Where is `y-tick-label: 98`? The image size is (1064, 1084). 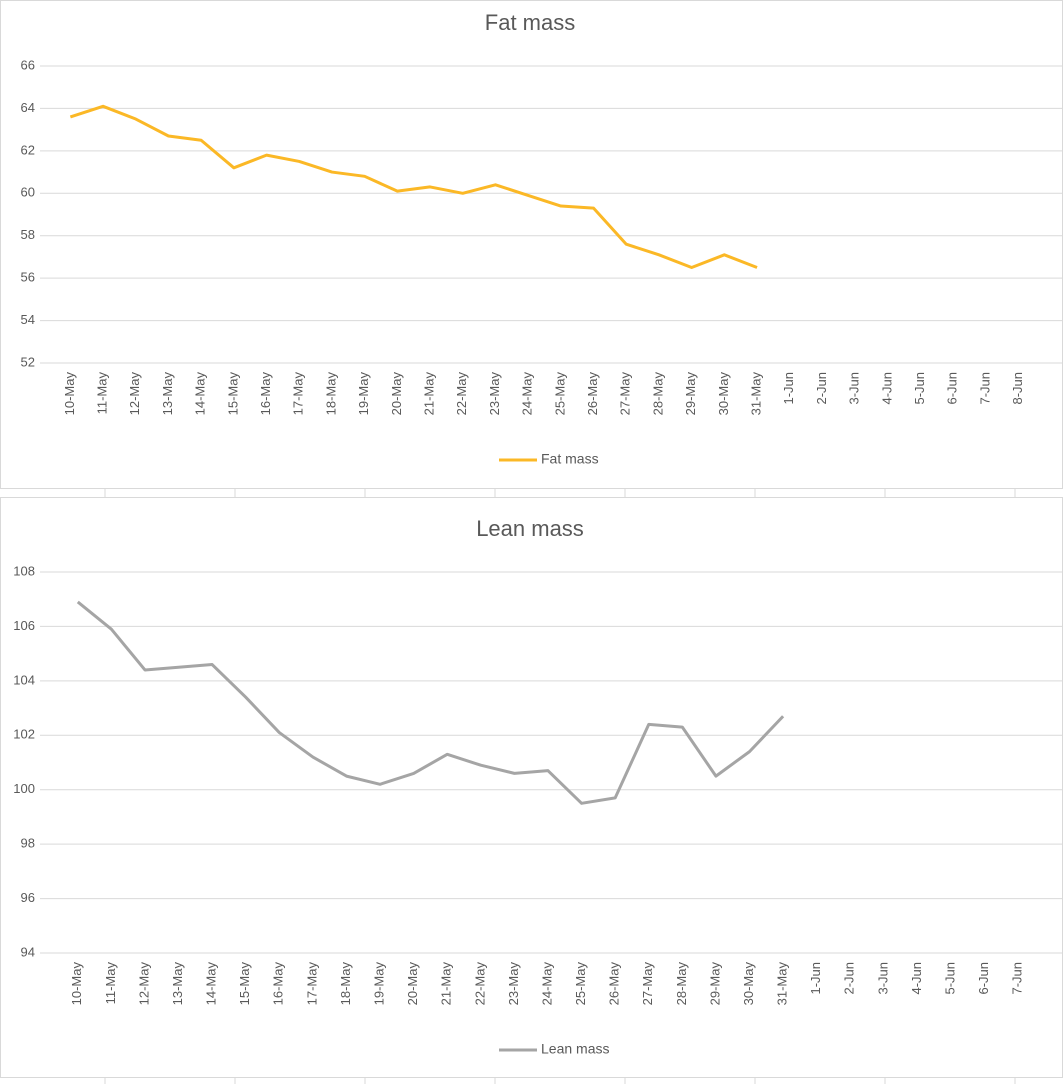 y-tick-label: 98 is located at coordinates (28, 843).